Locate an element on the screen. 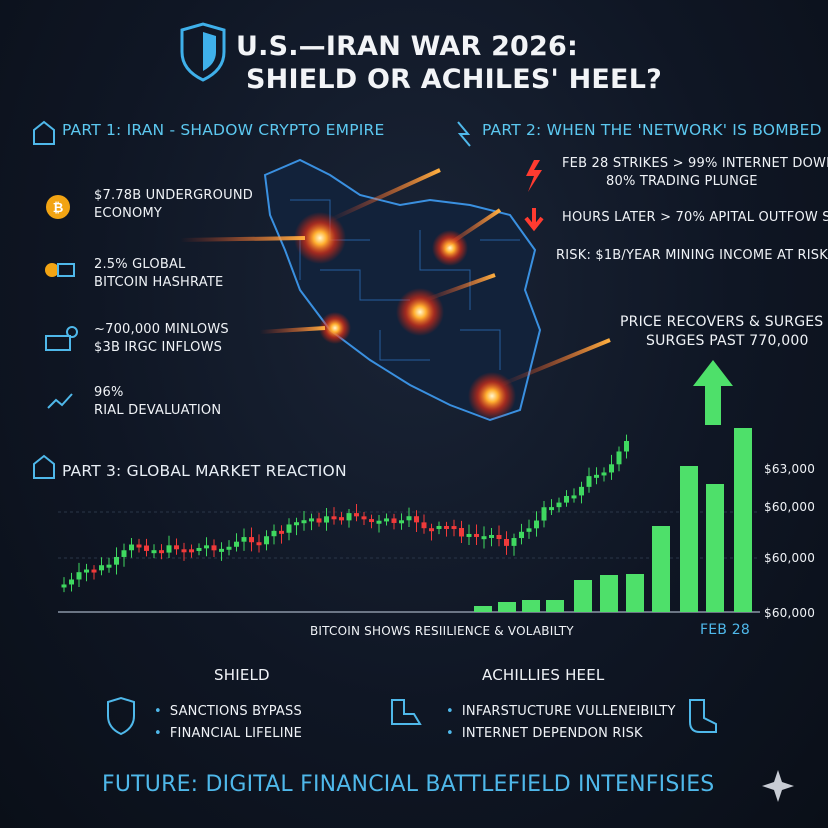 The height and width of the screenshot is (828, 828). stat: BITCOIN HASHRATE is located at coordinates (159, 282).